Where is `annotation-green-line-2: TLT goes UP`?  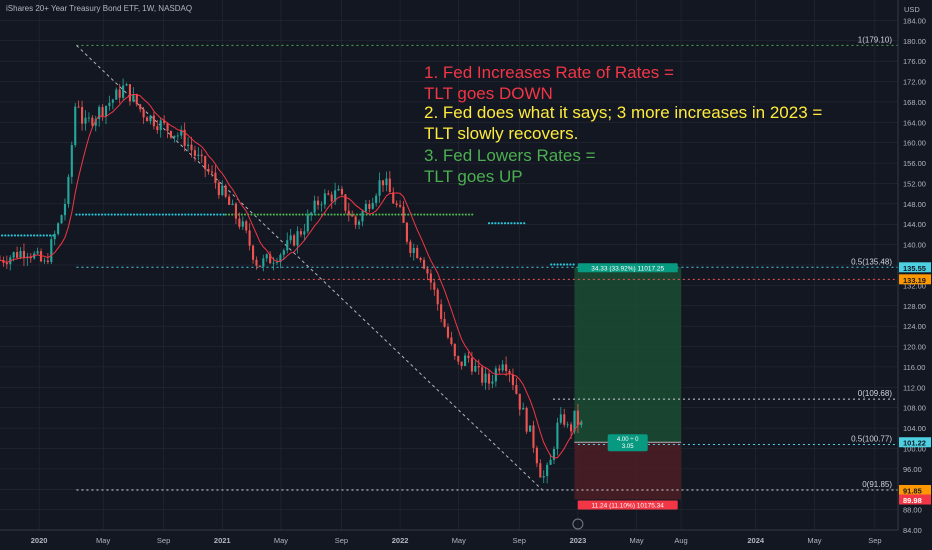
annotation-green-line-2: TLT goes UP is located at coordinates (473, 176).